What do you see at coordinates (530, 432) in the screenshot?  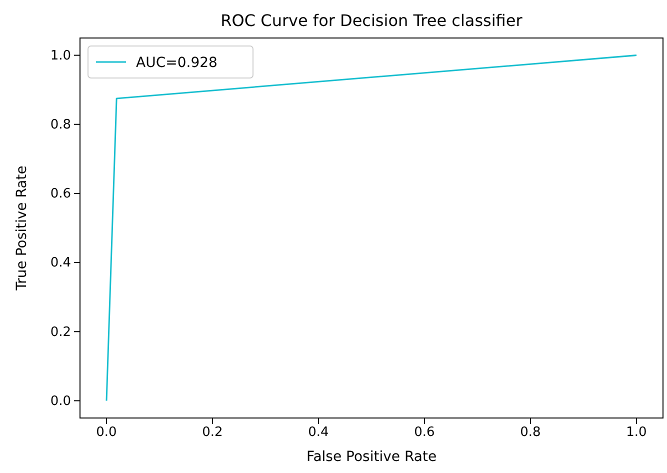 I see `x-tick-label: 0.8` at bounding box center [530, 432].